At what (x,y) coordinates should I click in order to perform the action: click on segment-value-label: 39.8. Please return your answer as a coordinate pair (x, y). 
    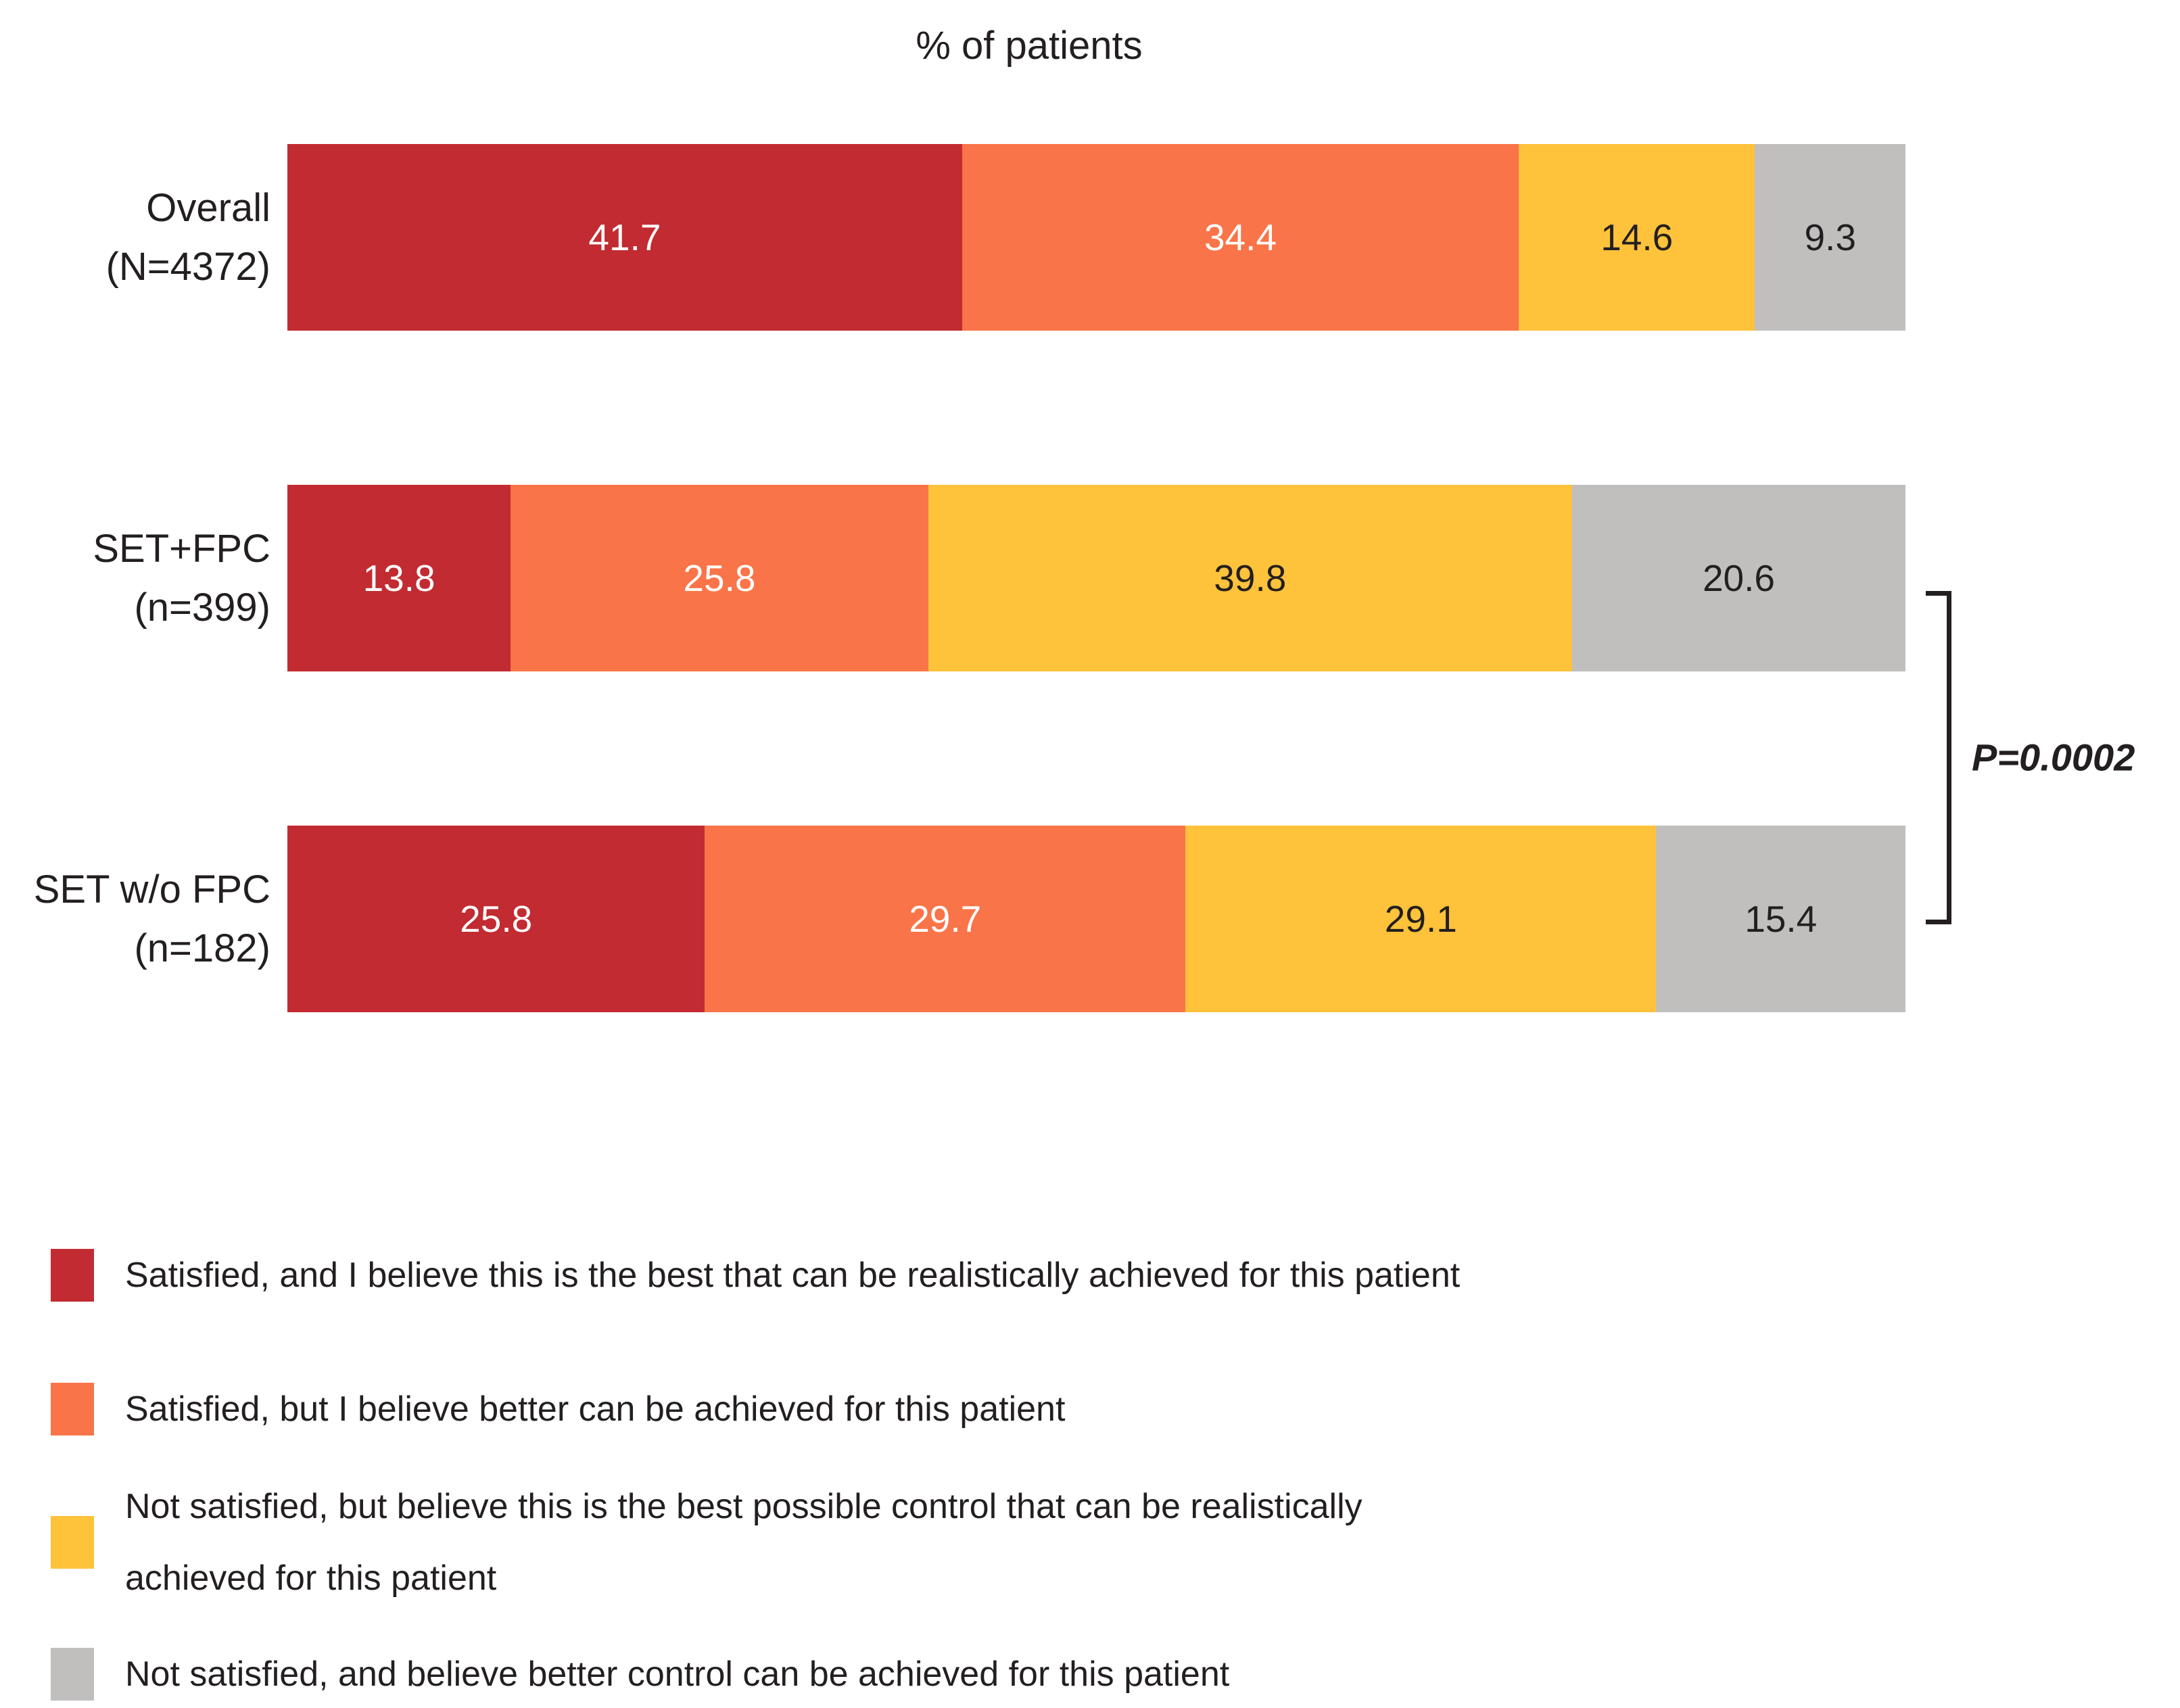
    Looking at the image, I should click on (1250, 578).